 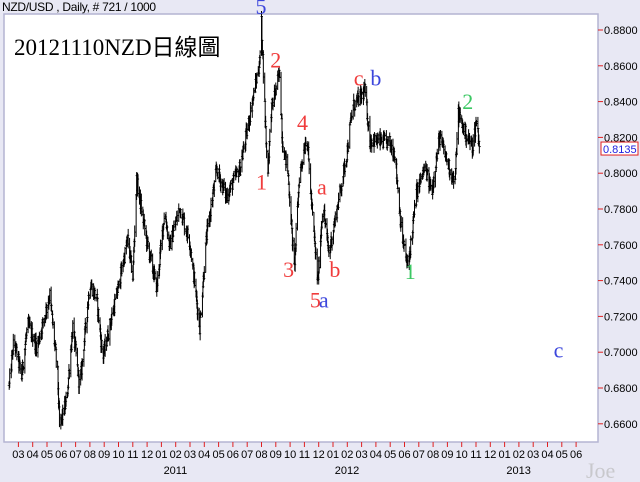 I want to click on y-tick-label: 0.7400, so click(x=621, y=282).